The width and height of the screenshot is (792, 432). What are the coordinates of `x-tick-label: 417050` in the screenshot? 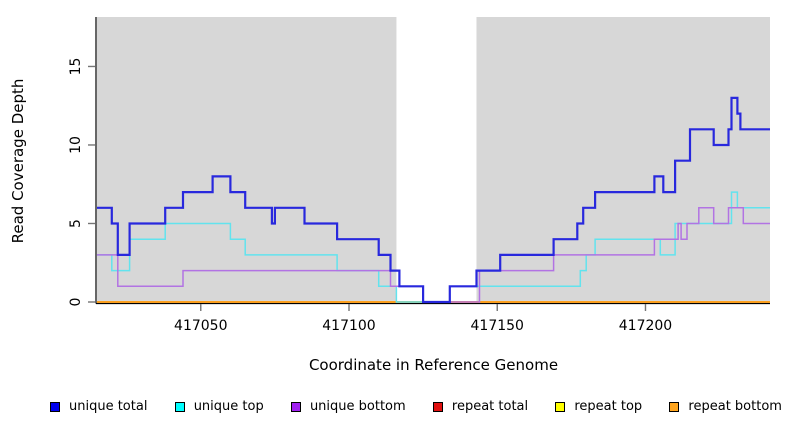 It's located at (200, 326).